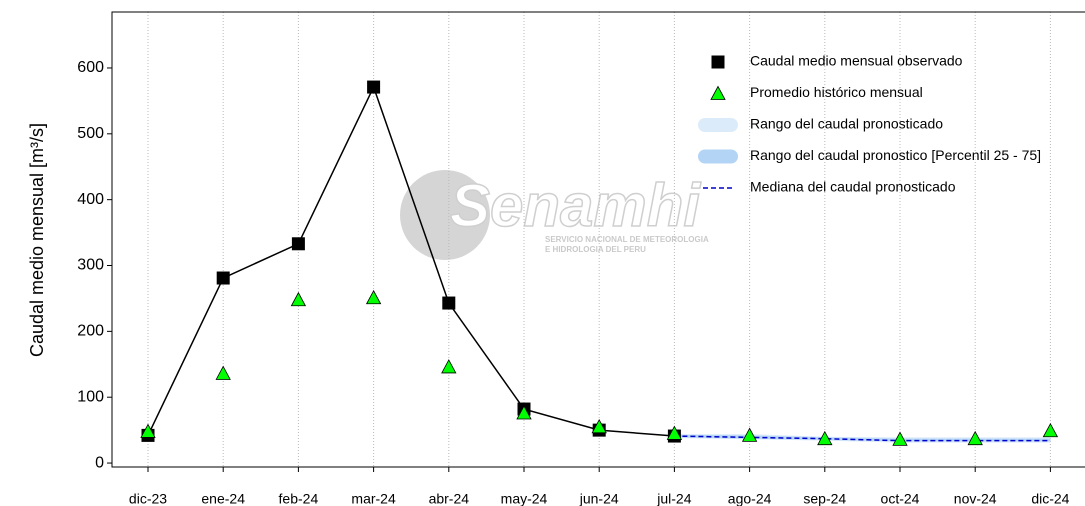 This screenshot has width=1085, height=506. What do you see at coordinates (90, 133) in the screenshot?
I see `y-tick-label: 500` at bounding box center [90, 133].